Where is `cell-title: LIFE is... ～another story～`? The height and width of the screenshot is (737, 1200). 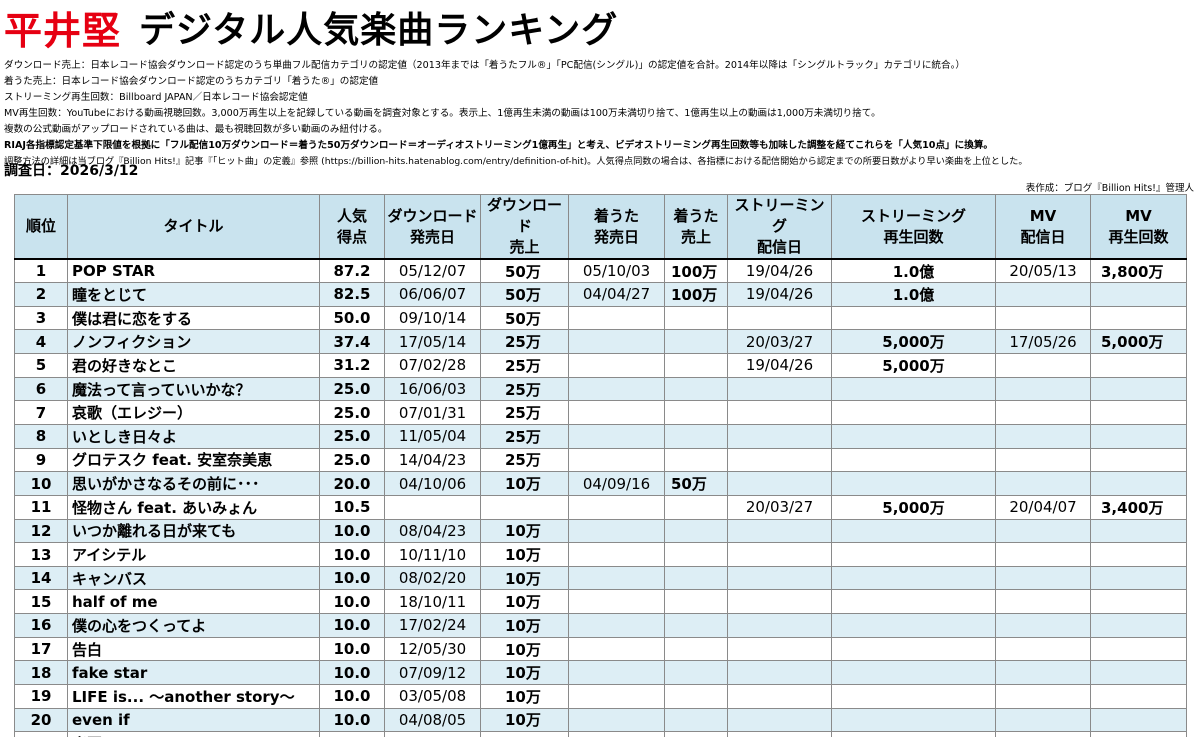 cell-title: LIFE is... ～another story～ is located at coordinates (193, 696).